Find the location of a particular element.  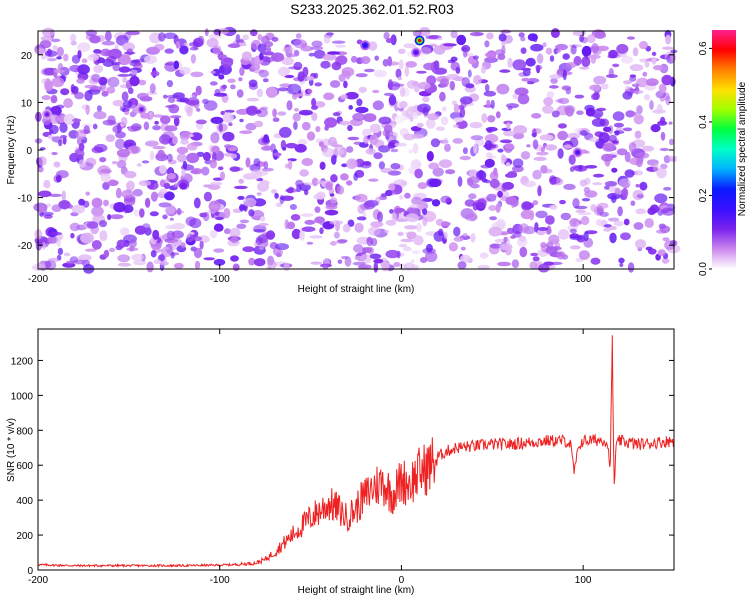

line-y-axis-label: SNR (10 * v/v) is located at coordinates (11, 450).